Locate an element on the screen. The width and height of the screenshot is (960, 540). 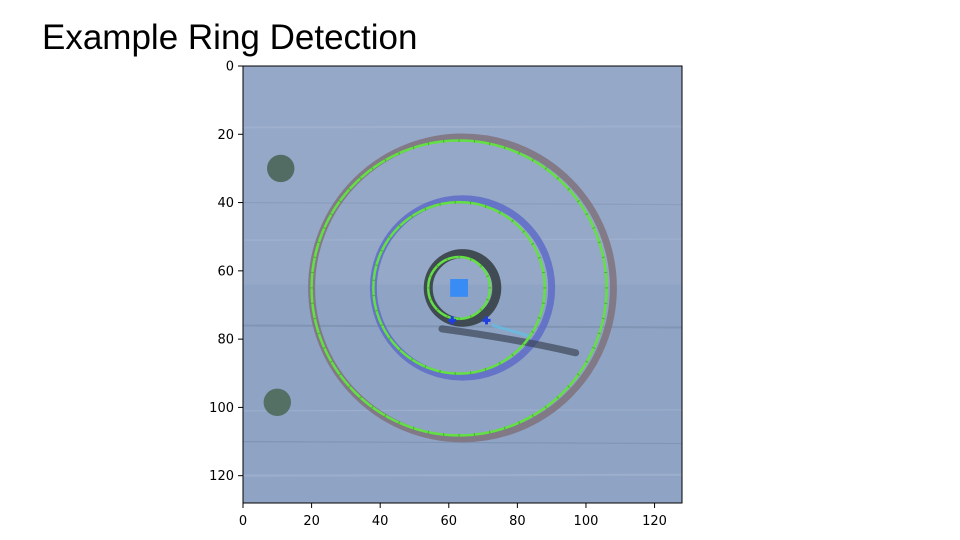
highlight-streak is located at coordinates (510, 330).